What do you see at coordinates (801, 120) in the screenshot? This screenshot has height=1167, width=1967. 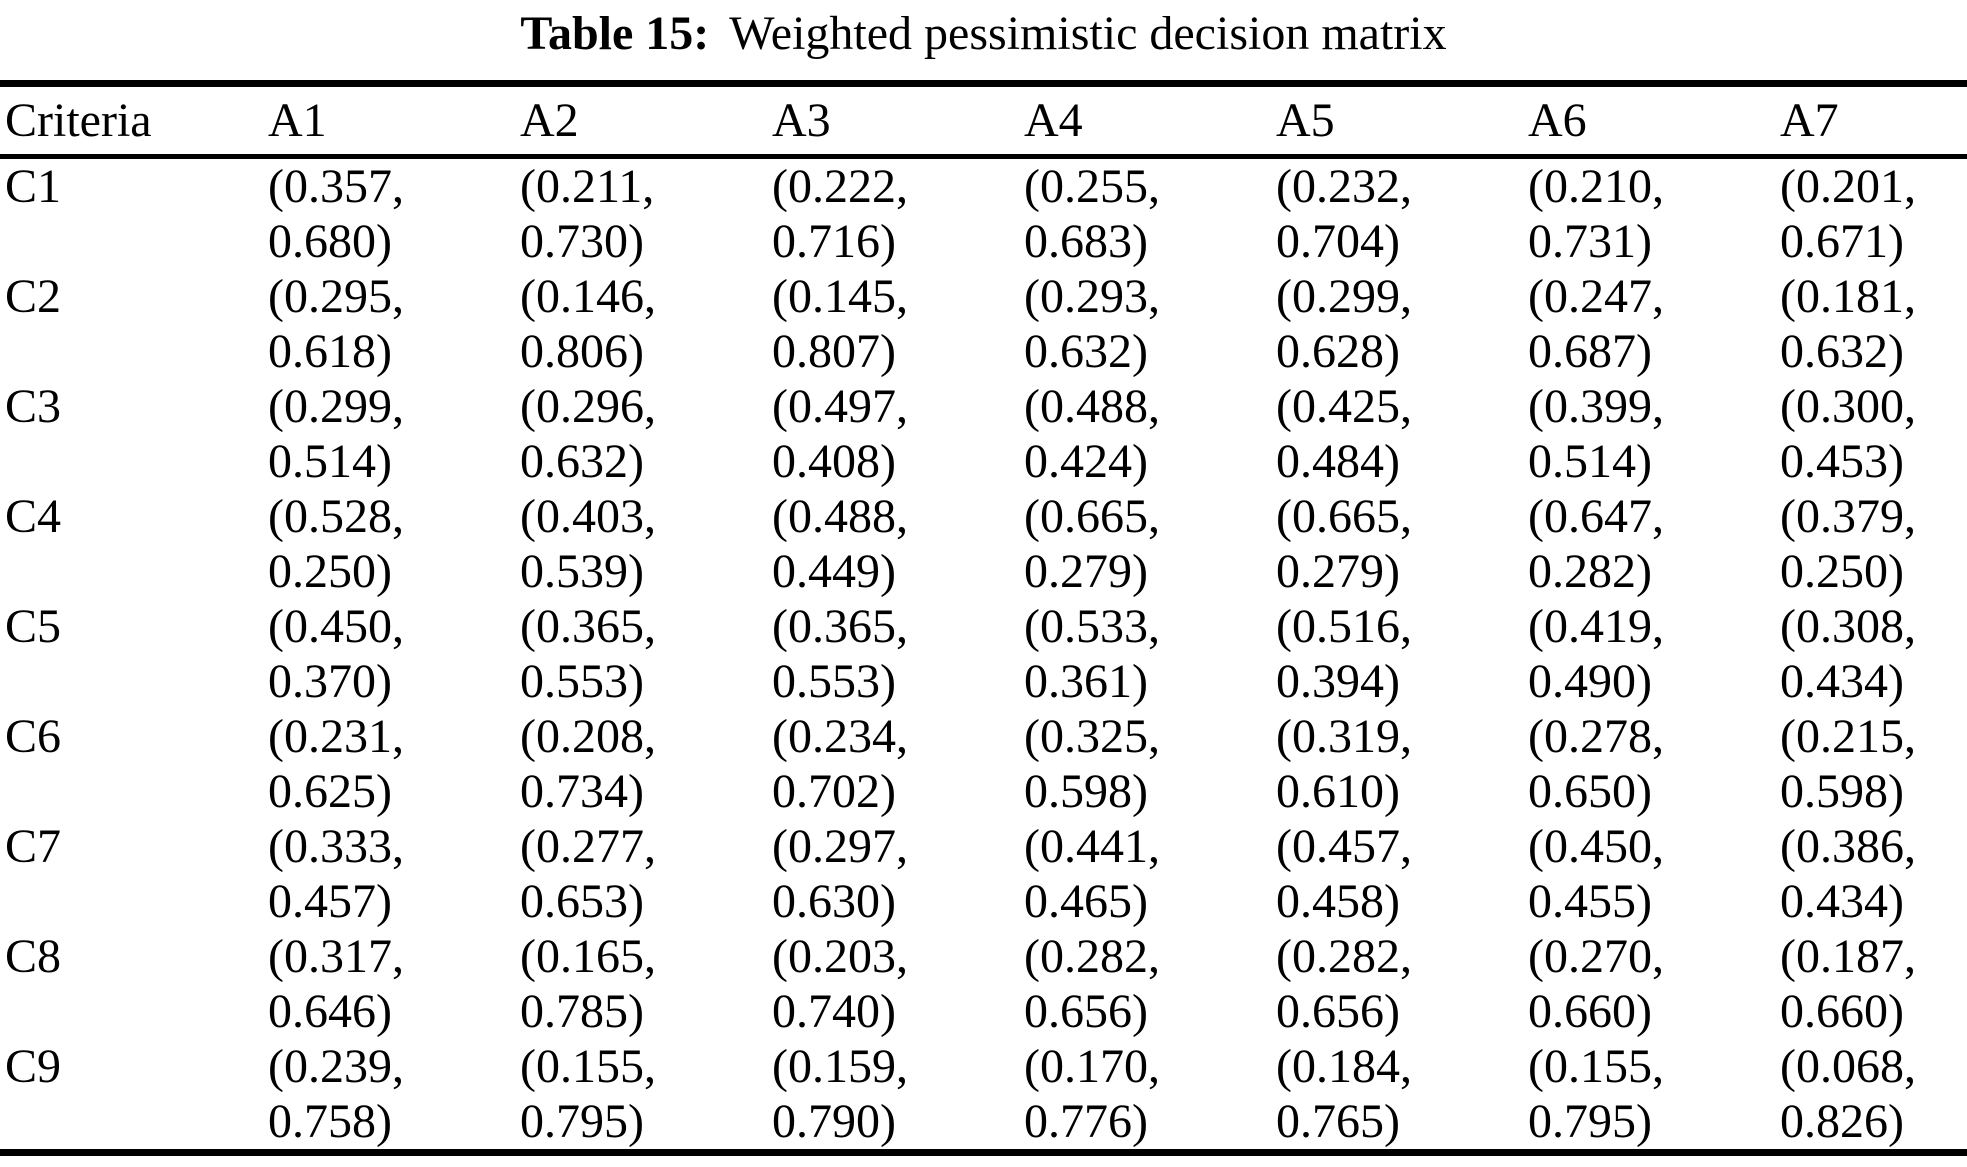 I see `column-header-a3: A3` at bounding box center [801, 120].